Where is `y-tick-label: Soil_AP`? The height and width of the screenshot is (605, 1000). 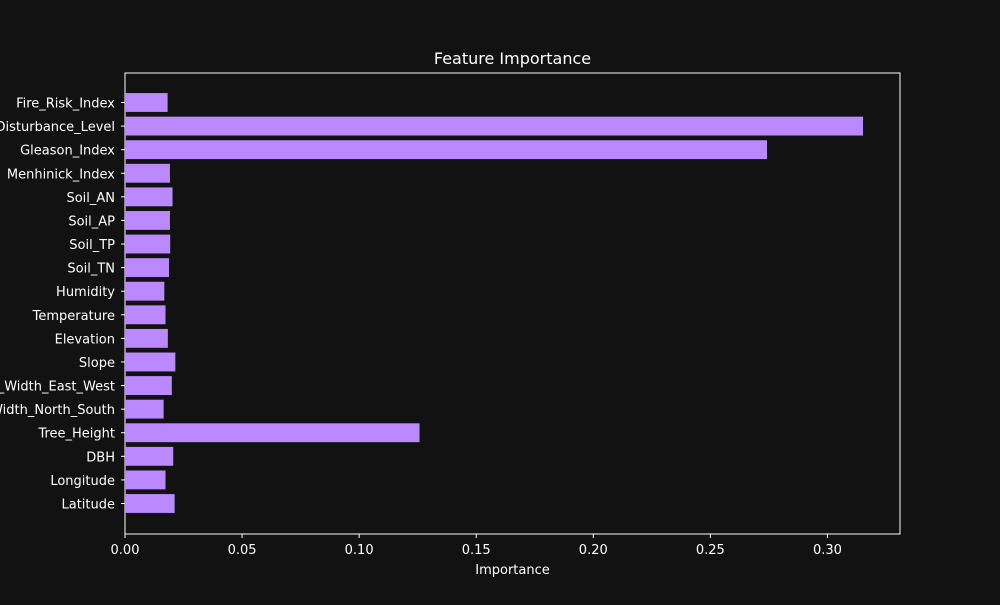
y-tick-label: Soil_AP is located at coordinates (91, 221).